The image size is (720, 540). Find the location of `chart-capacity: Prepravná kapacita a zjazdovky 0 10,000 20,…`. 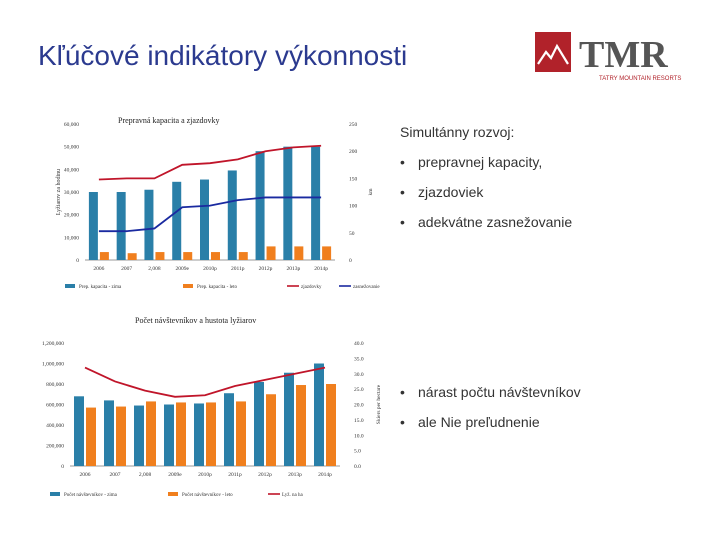

chart-capacity: Prepravná kapacita a zjazdovky 0 10,000 20,… is located at coordinates (218, 203).